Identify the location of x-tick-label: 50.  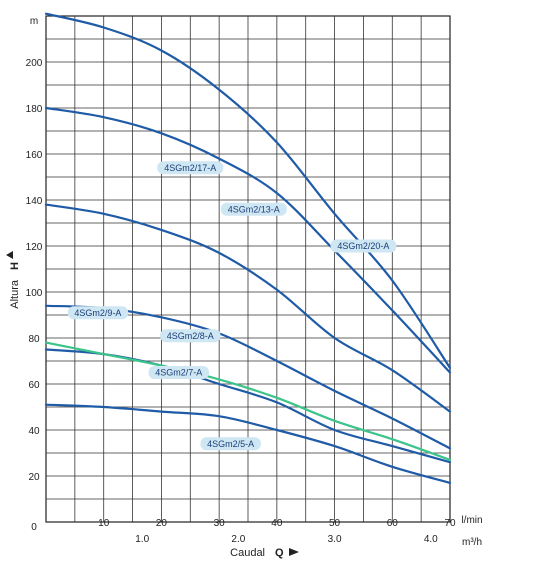
(335, 523).